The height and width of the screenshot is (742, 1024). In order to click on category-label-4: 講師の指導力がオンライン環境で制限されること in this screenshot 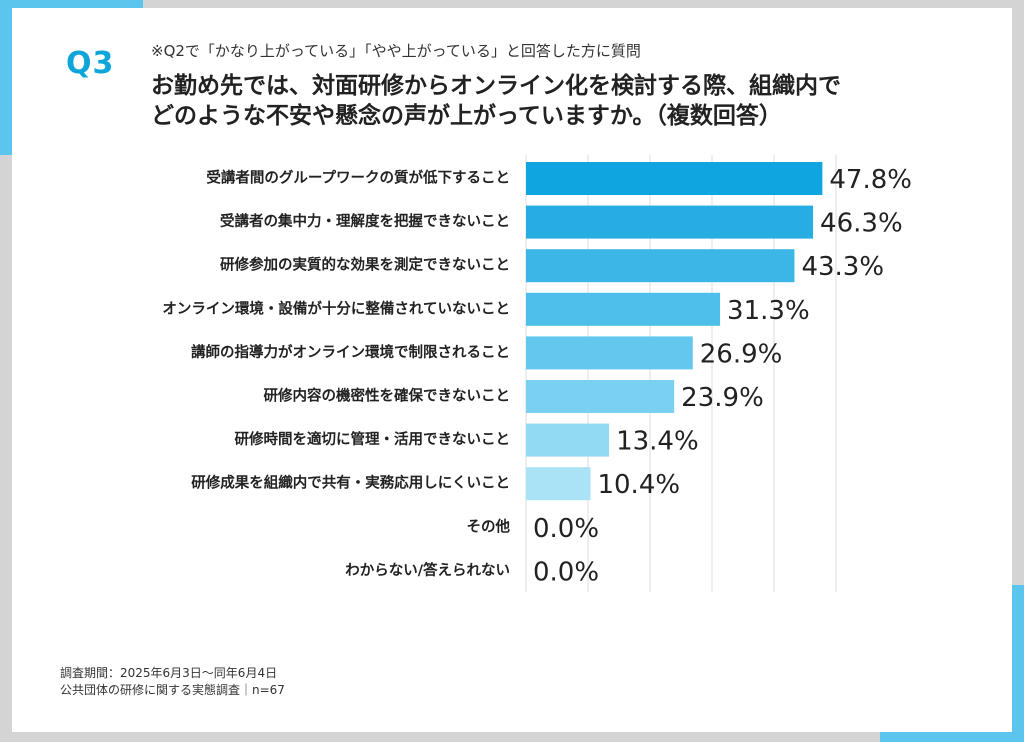, I will do `click(350, 352)`.